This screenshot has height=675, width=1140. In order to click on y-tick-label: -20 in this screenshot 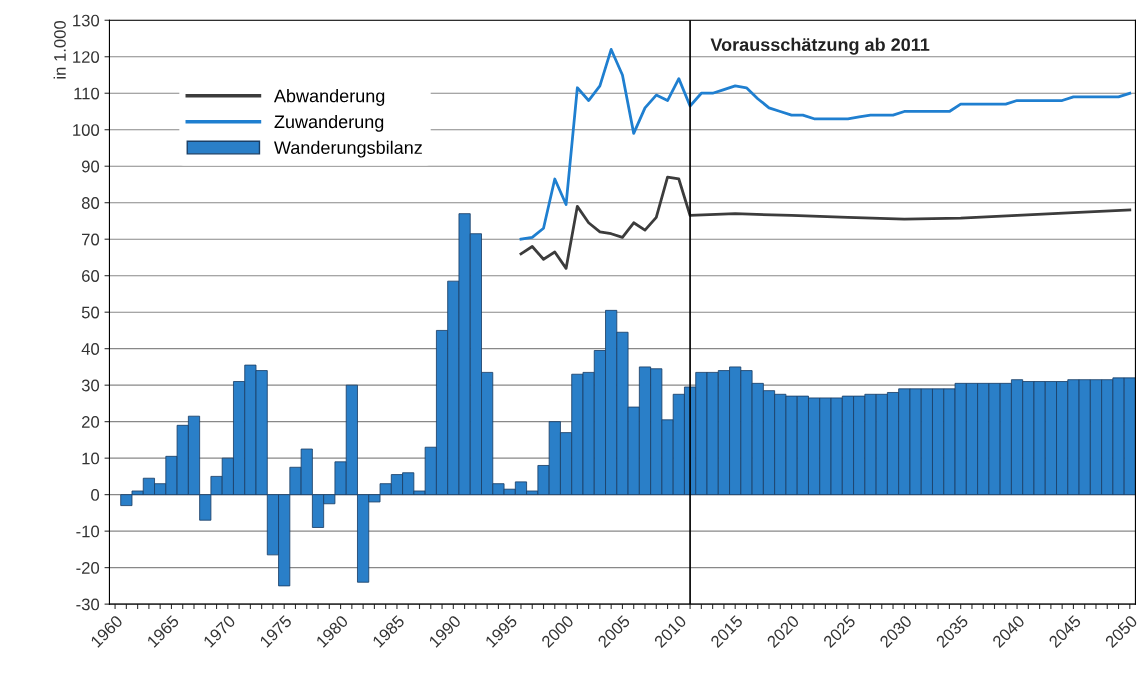, I will do `click(88, 568)`.